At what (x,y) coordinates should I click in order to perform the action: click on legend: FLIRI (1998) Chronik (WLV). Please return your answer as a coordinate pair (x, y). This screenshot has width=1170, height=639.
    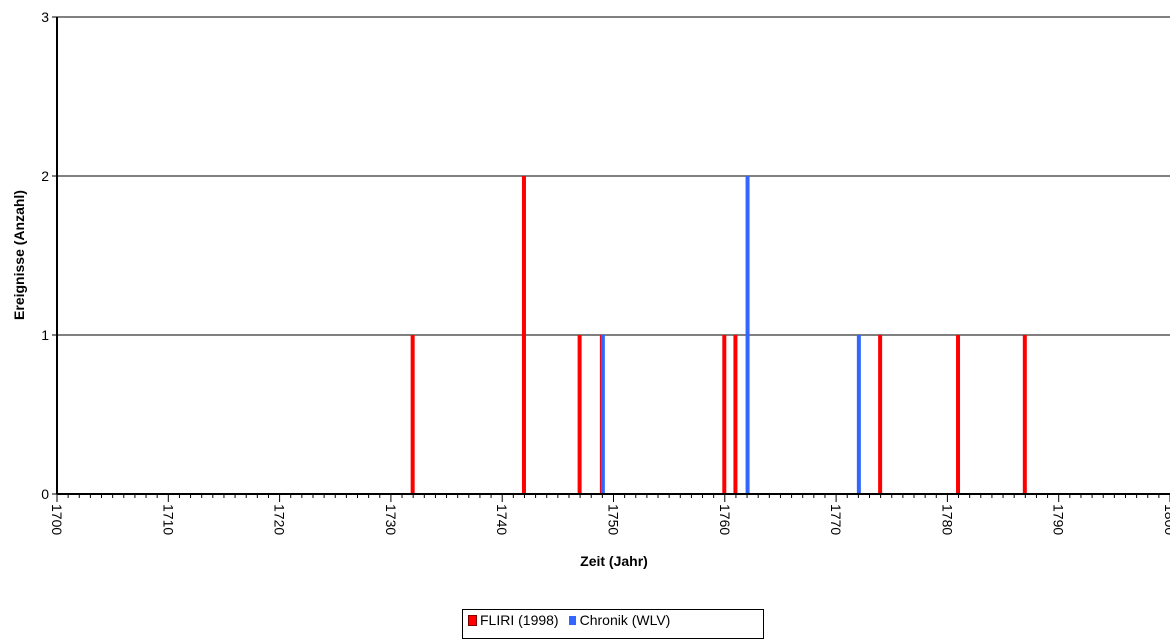
    Looking at the image, I should click on (613, 624).